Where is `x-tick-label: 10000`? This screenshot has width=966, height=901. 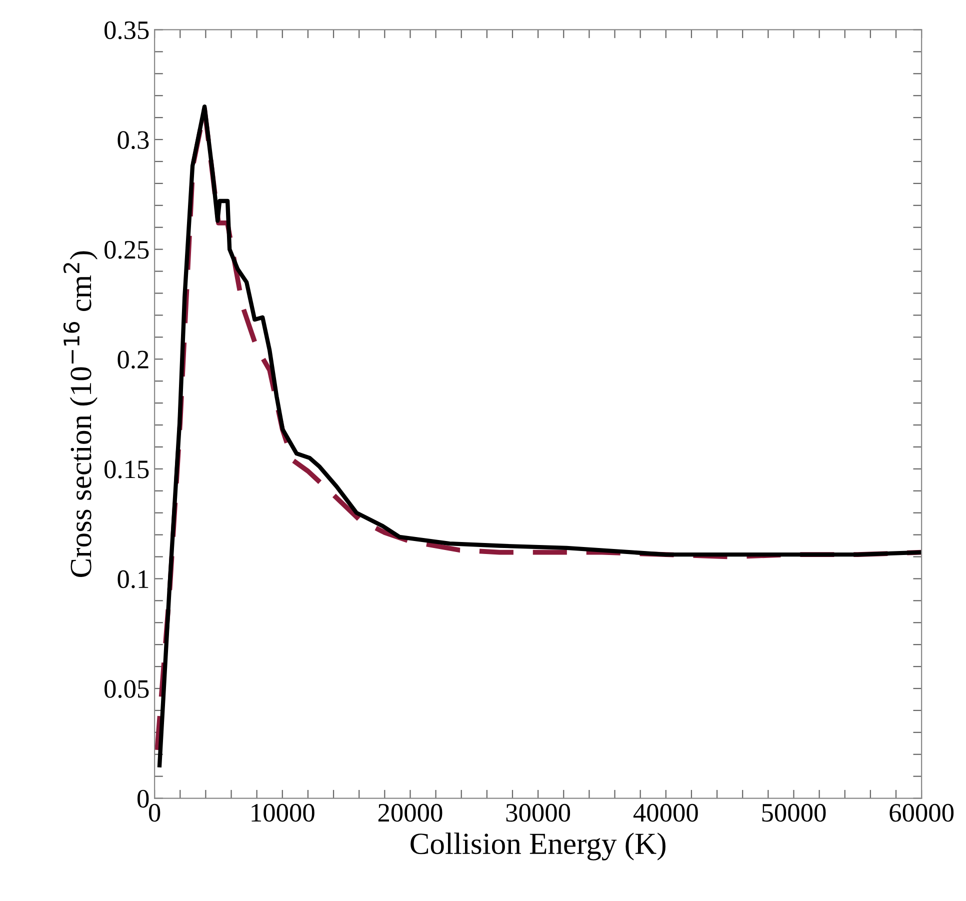 x-tick-label: 10000 is located at coordinates (283, 813).